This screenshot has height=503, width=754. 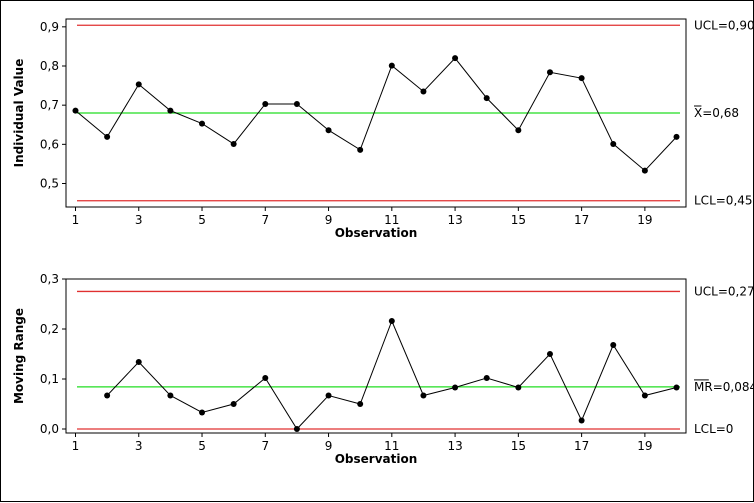 What do you see at coordinates (724, 291) in the screenshot?
I see `ucl-label: UCL=0,2751` at bounding box center [724, 291].